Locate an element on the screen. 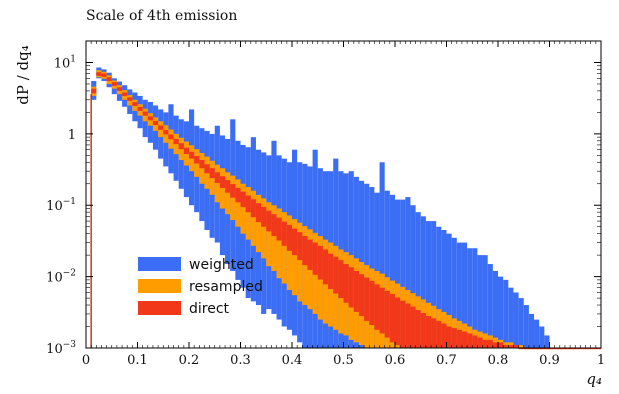  x-tick-label: 0.6 is located at coordinates (395, 360).